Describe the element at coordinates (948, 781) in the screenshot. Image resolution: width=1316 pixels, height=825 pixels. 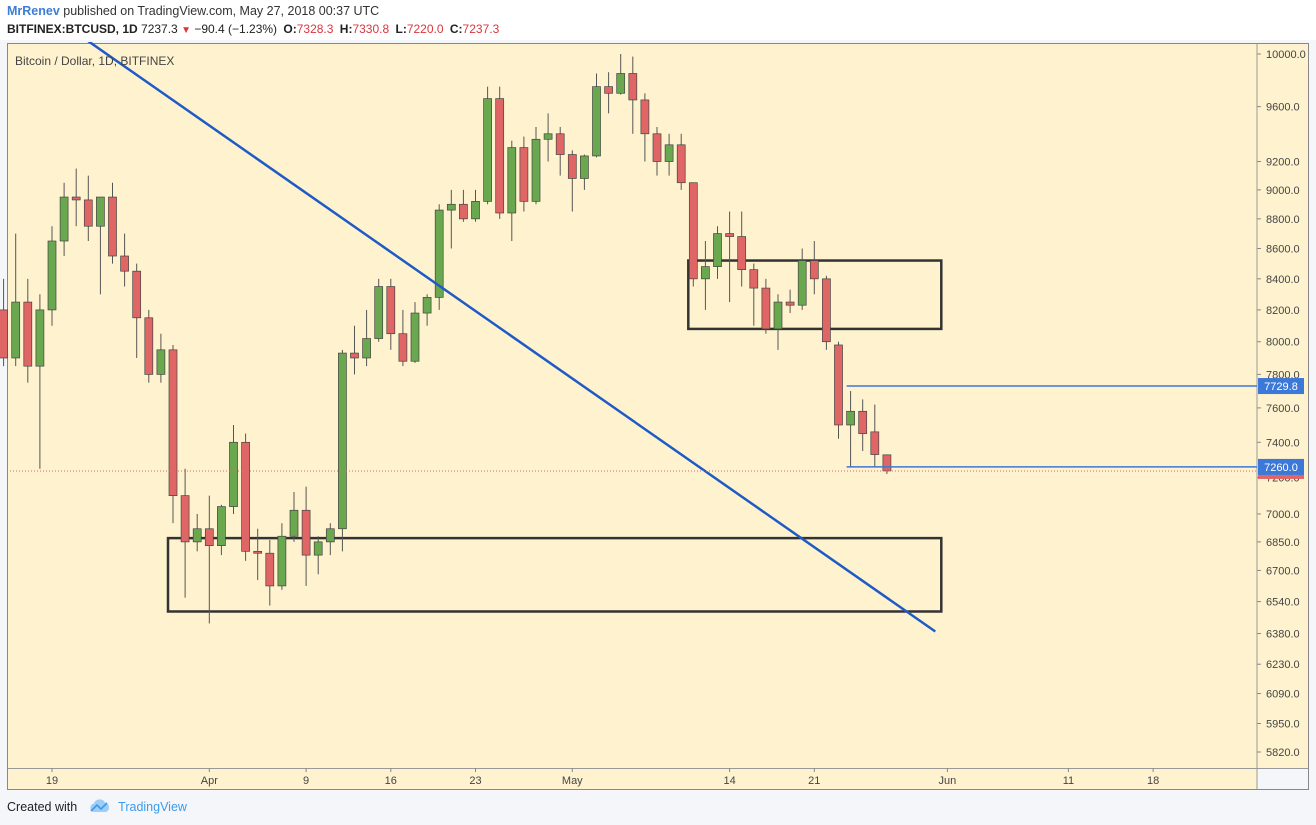
I see `time-tick-label: Jun` at that location.